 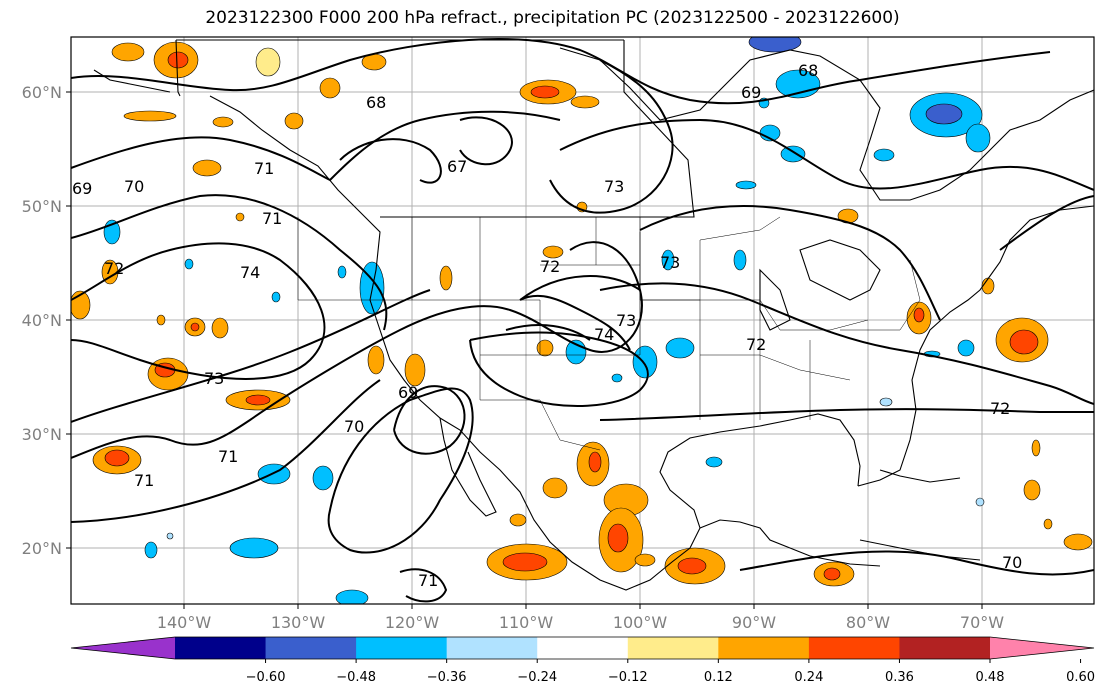 What do you see at coordinates (628, 677) in the screenshot?
I see `colorbar-tick-label: −0.12` at bounding box center [628, 677].